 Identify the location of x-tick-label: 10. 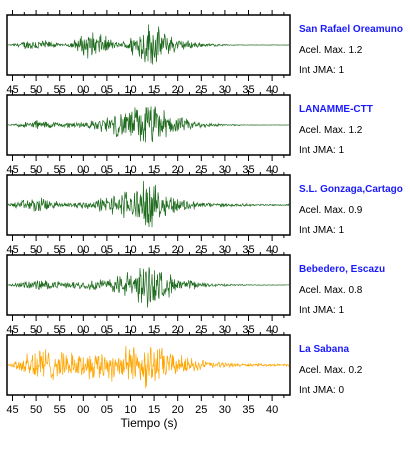
(130, 410).